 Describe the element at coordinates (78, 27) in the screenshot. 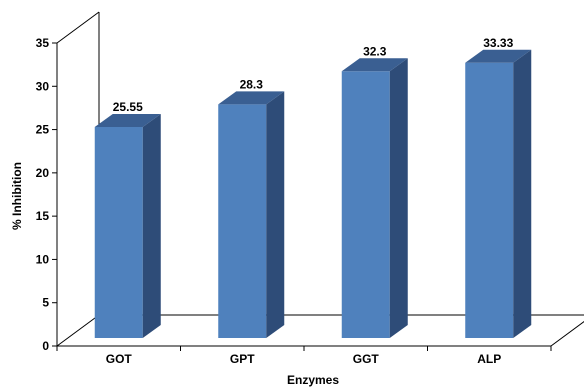

I see `wall-top-edge` at that location.